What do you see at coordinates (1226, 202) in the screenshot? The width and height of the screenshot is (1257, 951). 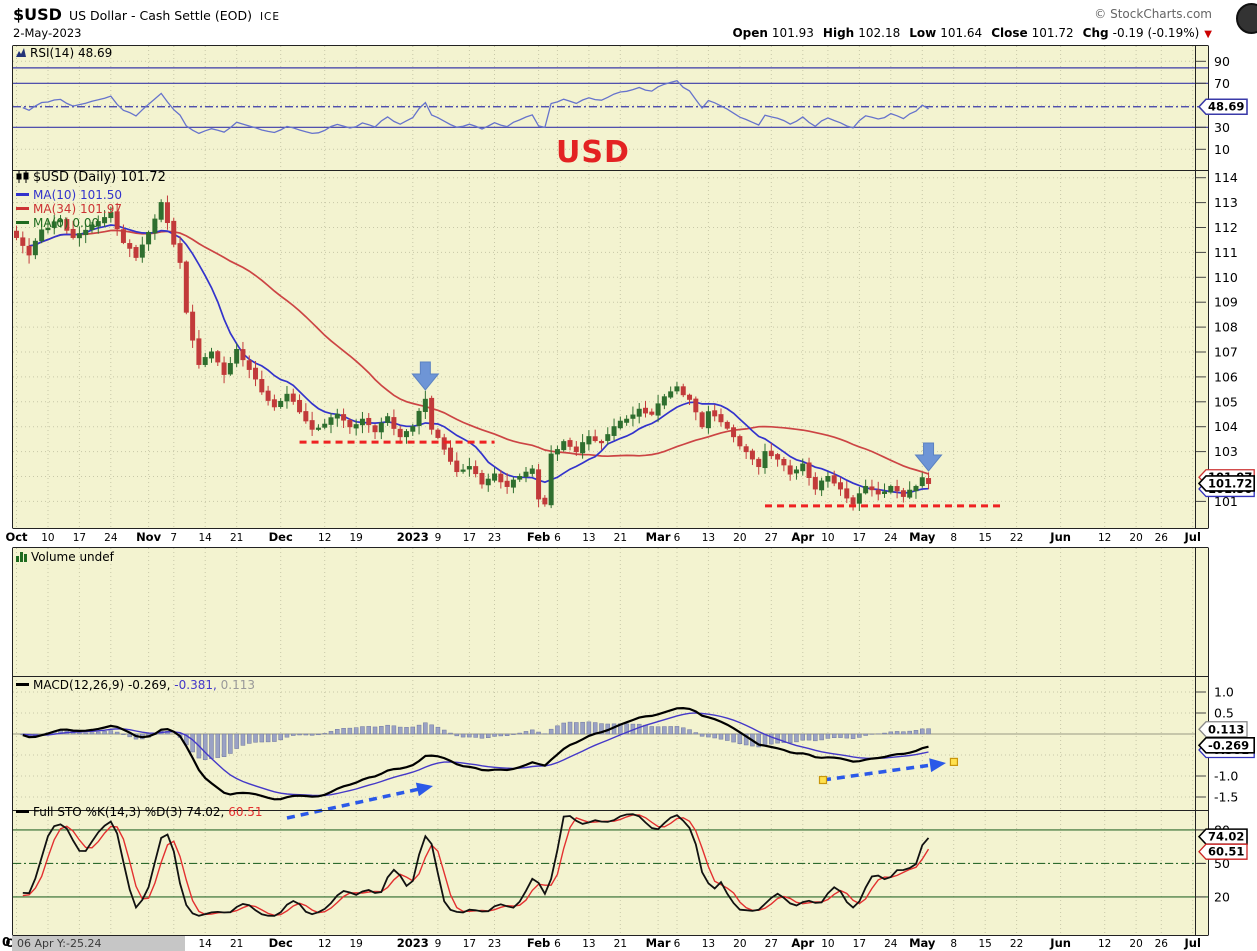 I see `svg-text: 113` at bounding box center [1226, 202].